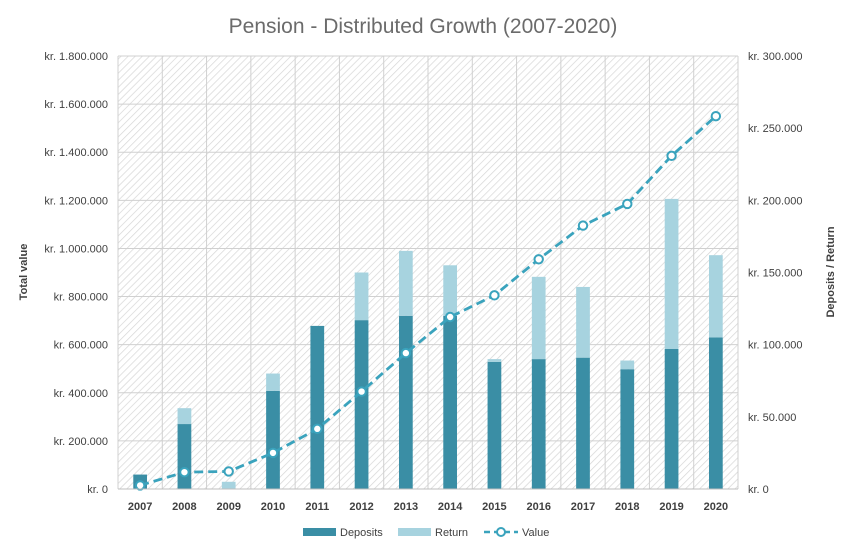 The width and height of the screenshot is (846, 552). What do you see at coordinates (423, 26) in the screenshot?
I see `chart-title: Pension - Distributed Growth (2007-2020)` at bounding box center [423, 26].